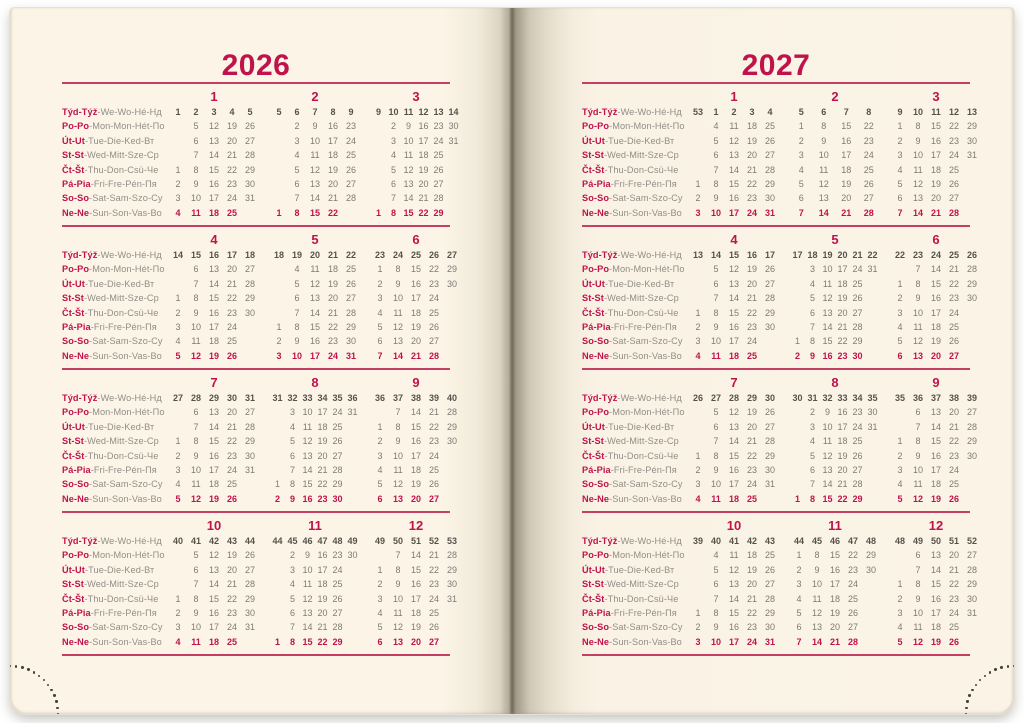 The image size is (1024, 723). I want to click on date-cell: 22, so click(953, 283).